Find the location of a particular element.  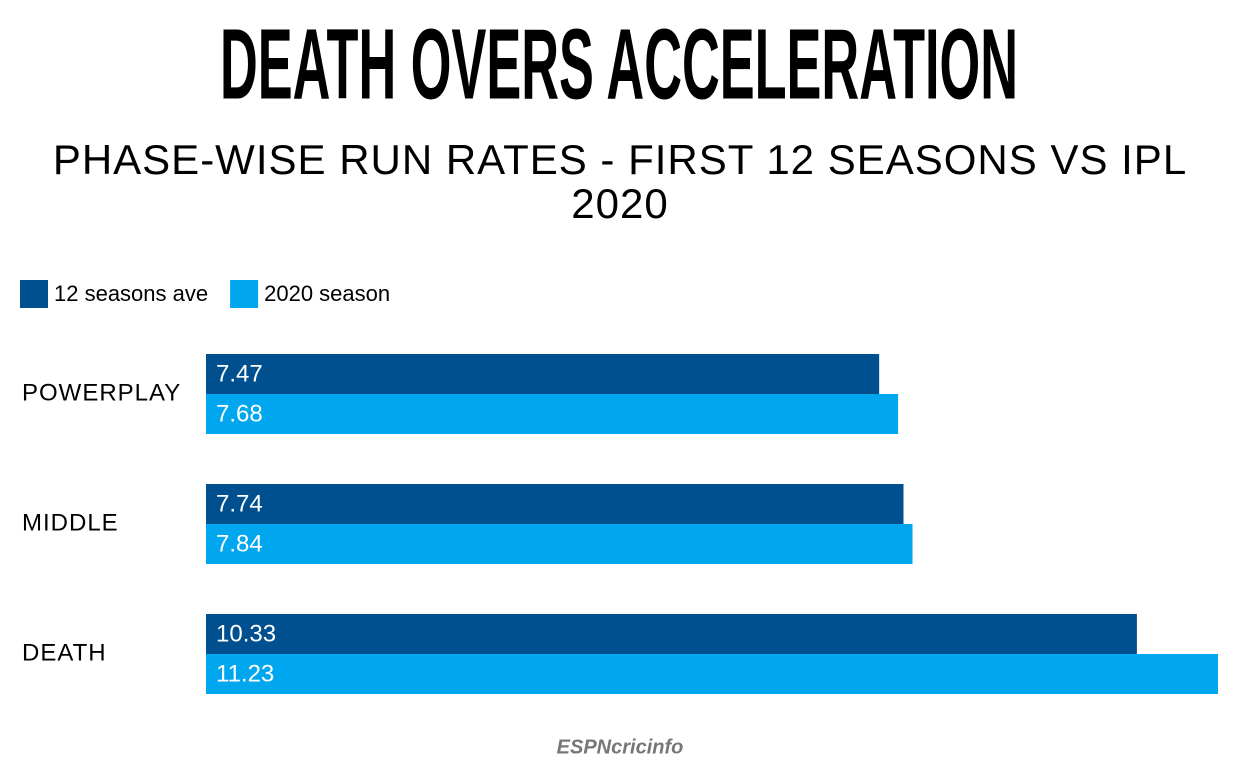

logo: ESPNcricinfo is located at coordinates (620, 747).